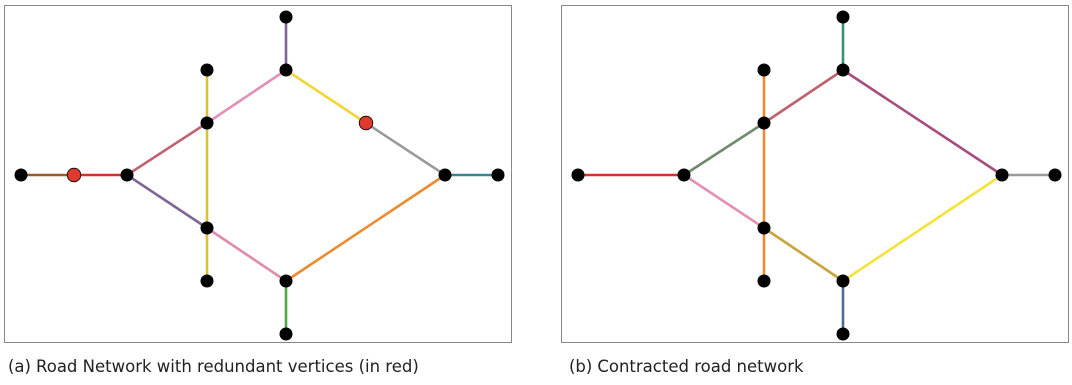 The image size is (1072, 385). Describe the element at coordinates (405, 149) in the screenshot. I see `edge-R2-F` at that location.